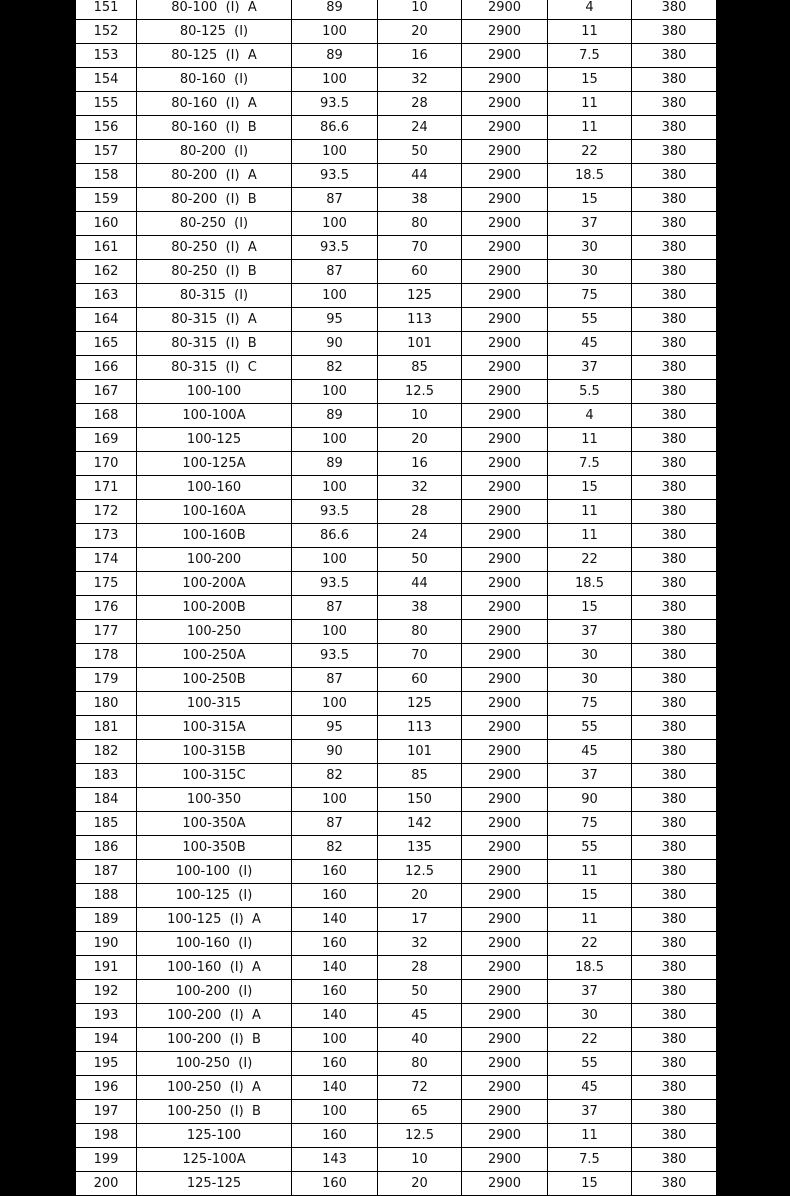 The height and width of the screenshot is (1196, 790). What do you see at coordinates (106, 1159) in the screenshot?
I see `cell-row-number: 199` at bounding box center [106, 1159].